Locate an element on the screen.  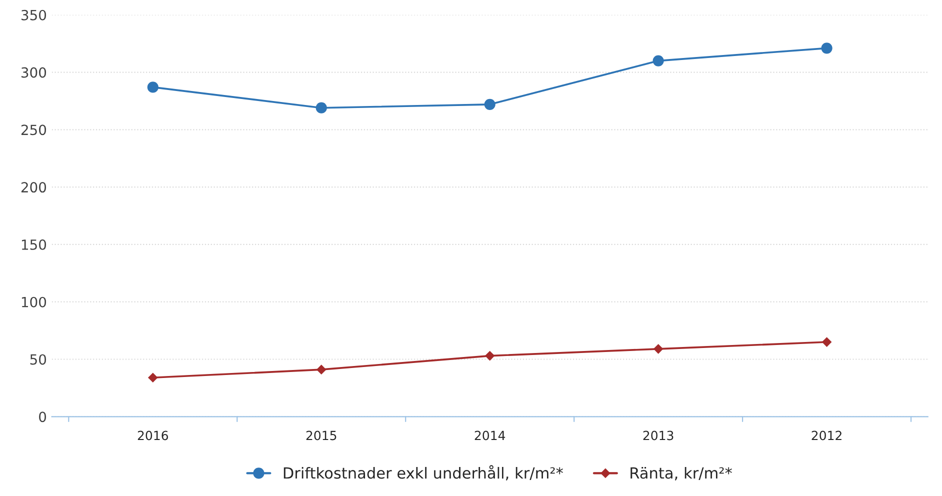
y-tick-label: 0 is located at coordinates (42, 417).